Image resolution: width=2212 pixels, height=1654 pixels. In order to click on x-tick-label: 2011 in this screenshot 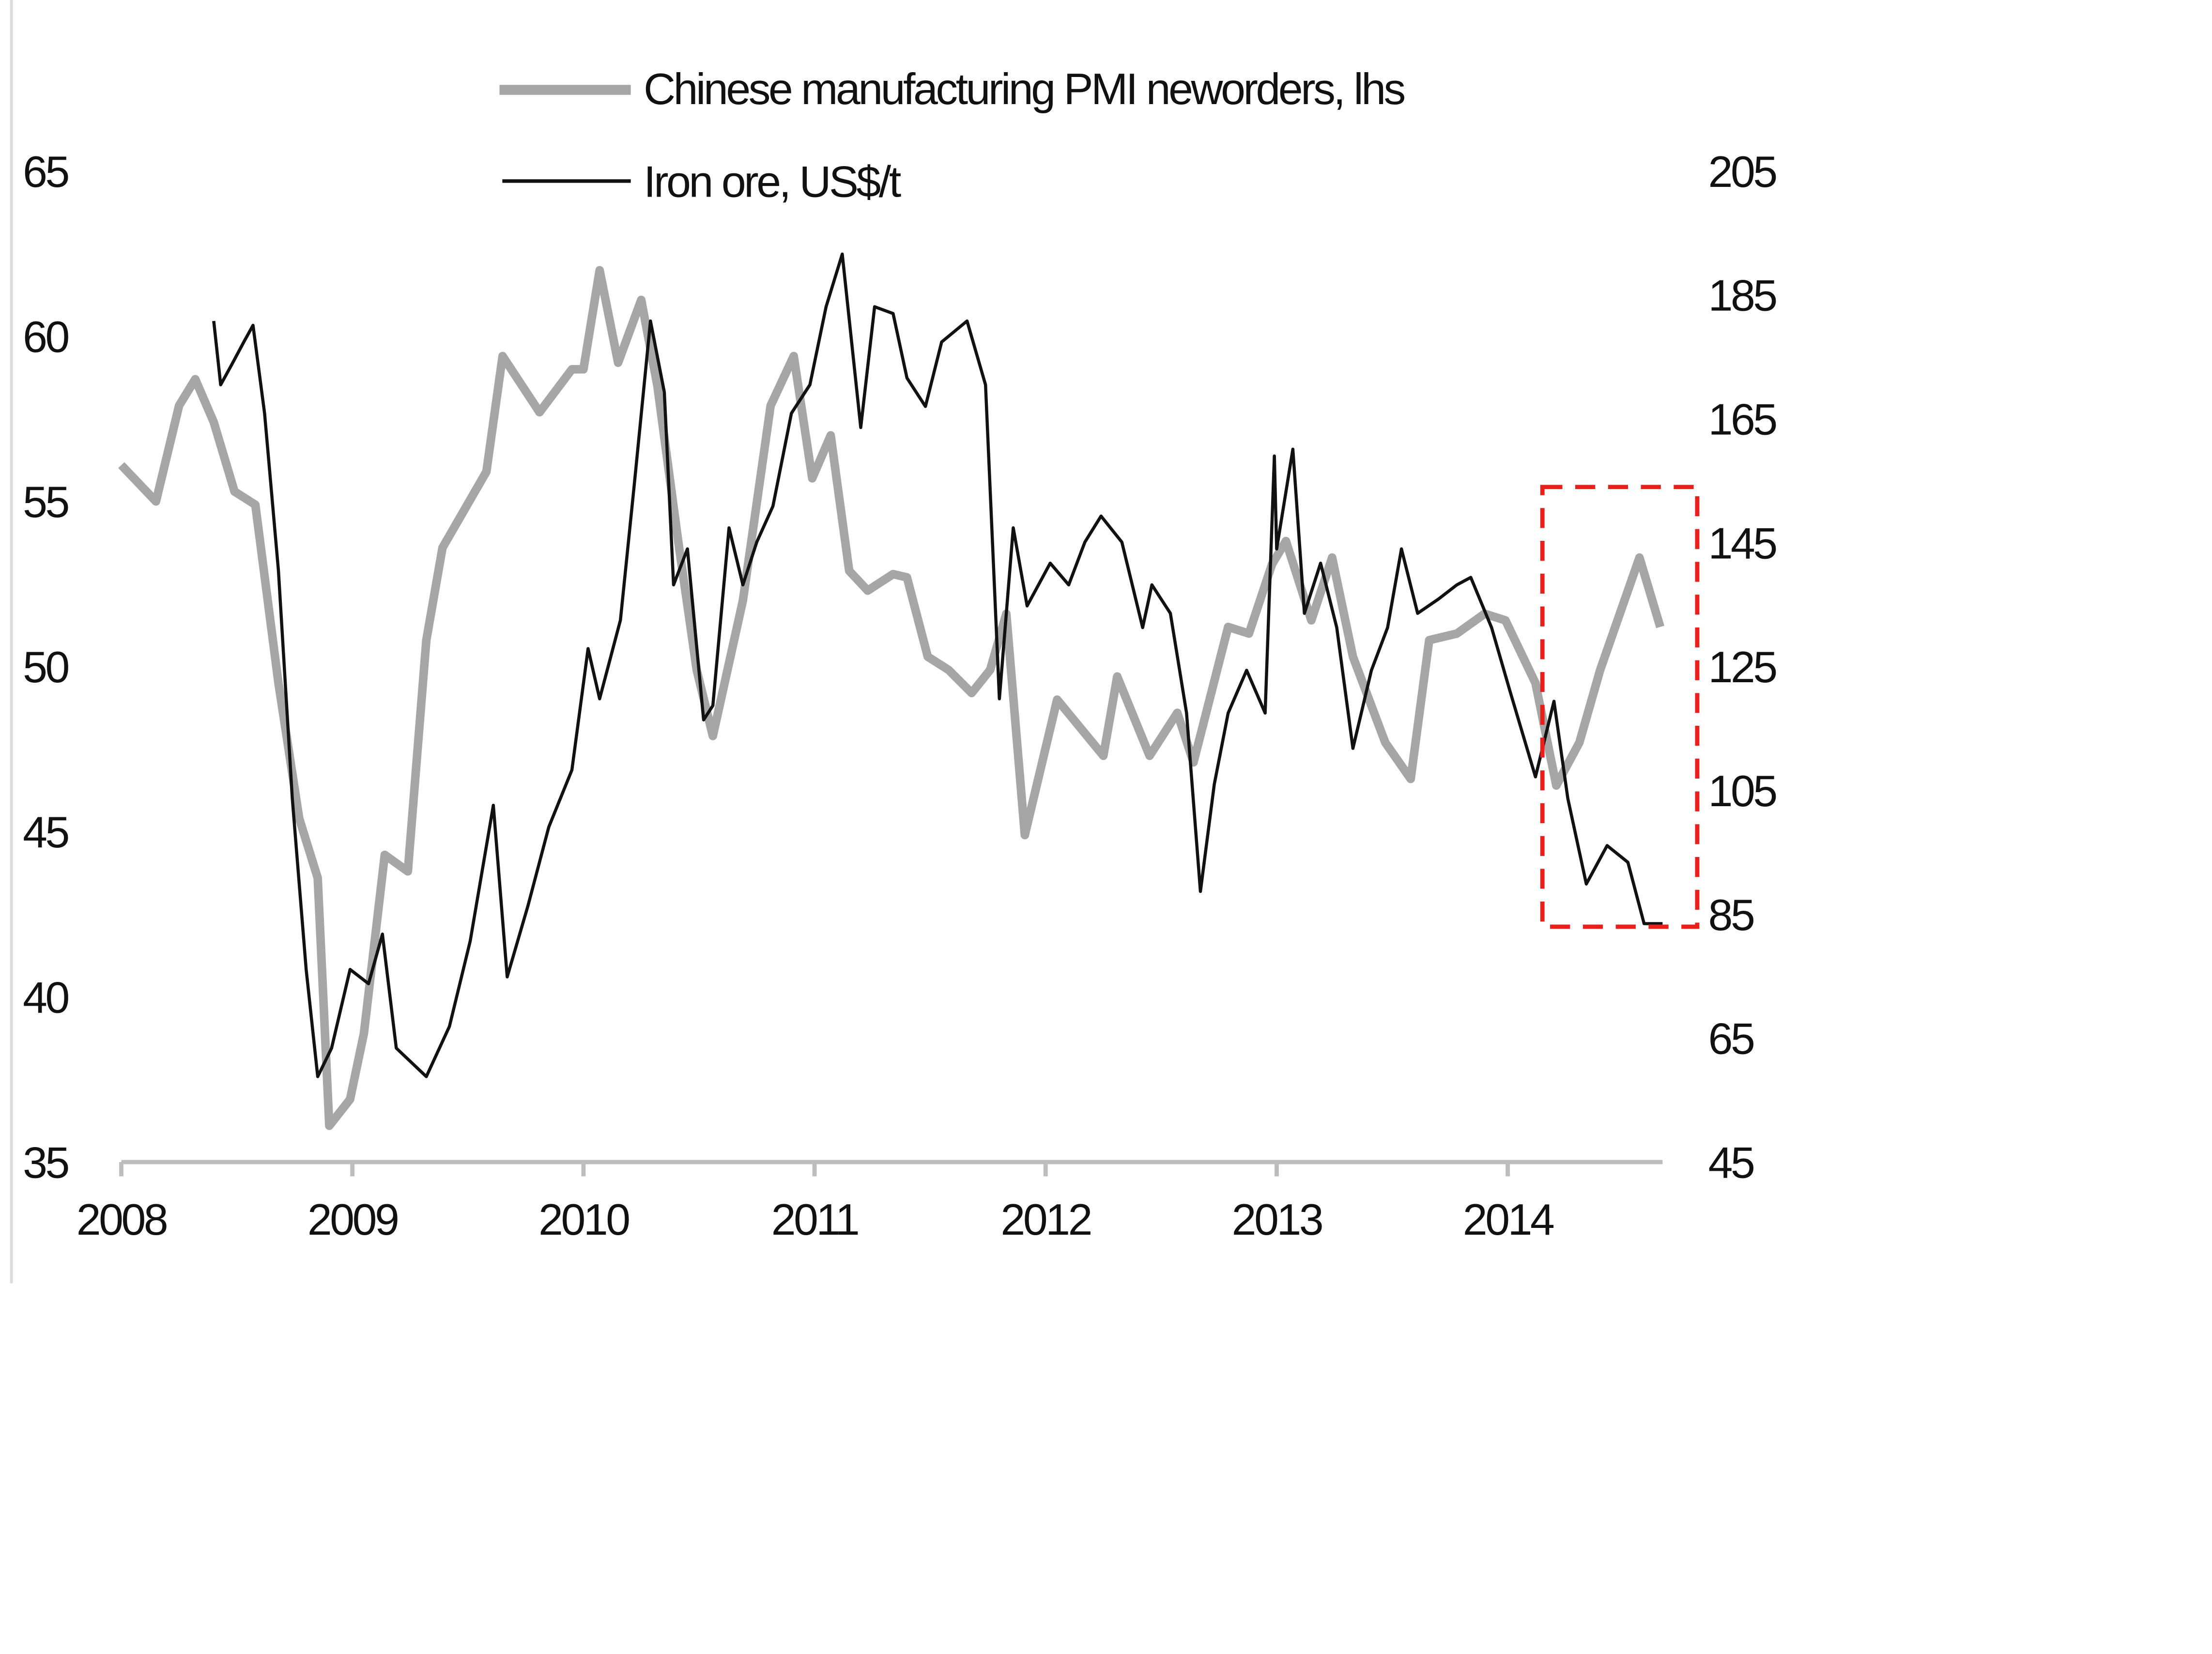, I will do `click(815, 1219)`.